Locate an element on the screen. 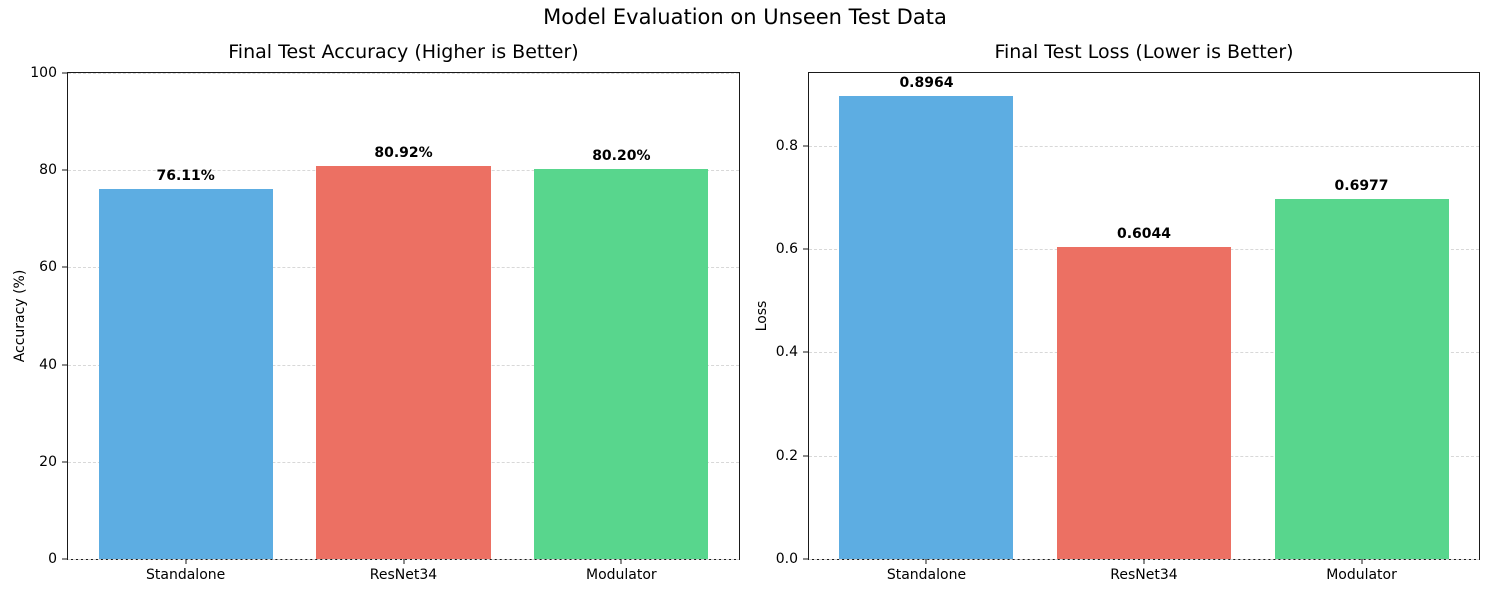 The image size is (1490, 593). loss-chart-title: Final Test Loss (Lower is Better) is located at coordinates (1144, 52).